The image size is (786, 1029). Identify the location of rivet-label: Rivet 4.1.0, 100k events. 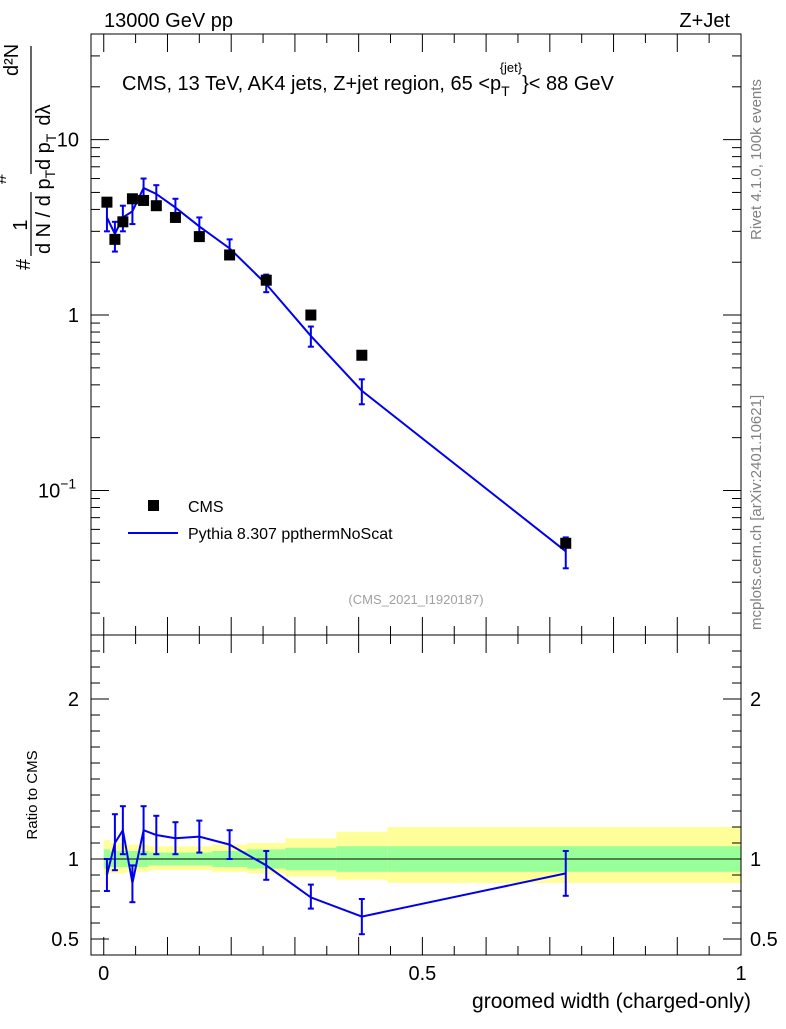
(756, 159).